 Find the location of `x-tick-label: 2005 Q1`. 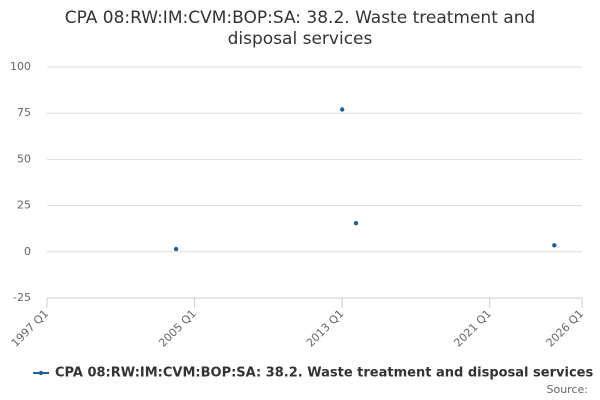

x-tick-label: 2005 Q1 is located at coordinates (177, 328).